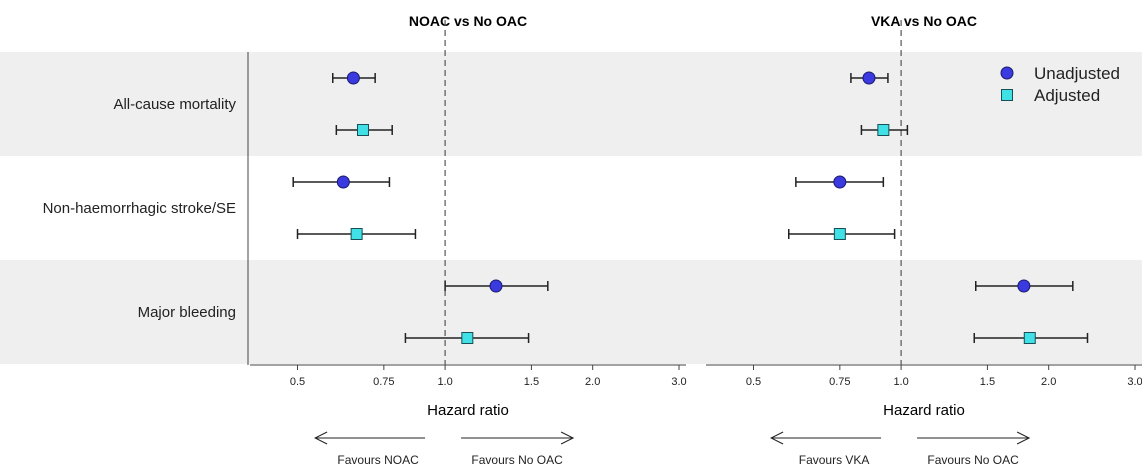 Image resolution: width=1142 pixels, height=468 pixels. Describe the element at coordinates (924, 21) in the screenshot. I see `panel-title: VKA vs No OAC` at that location.